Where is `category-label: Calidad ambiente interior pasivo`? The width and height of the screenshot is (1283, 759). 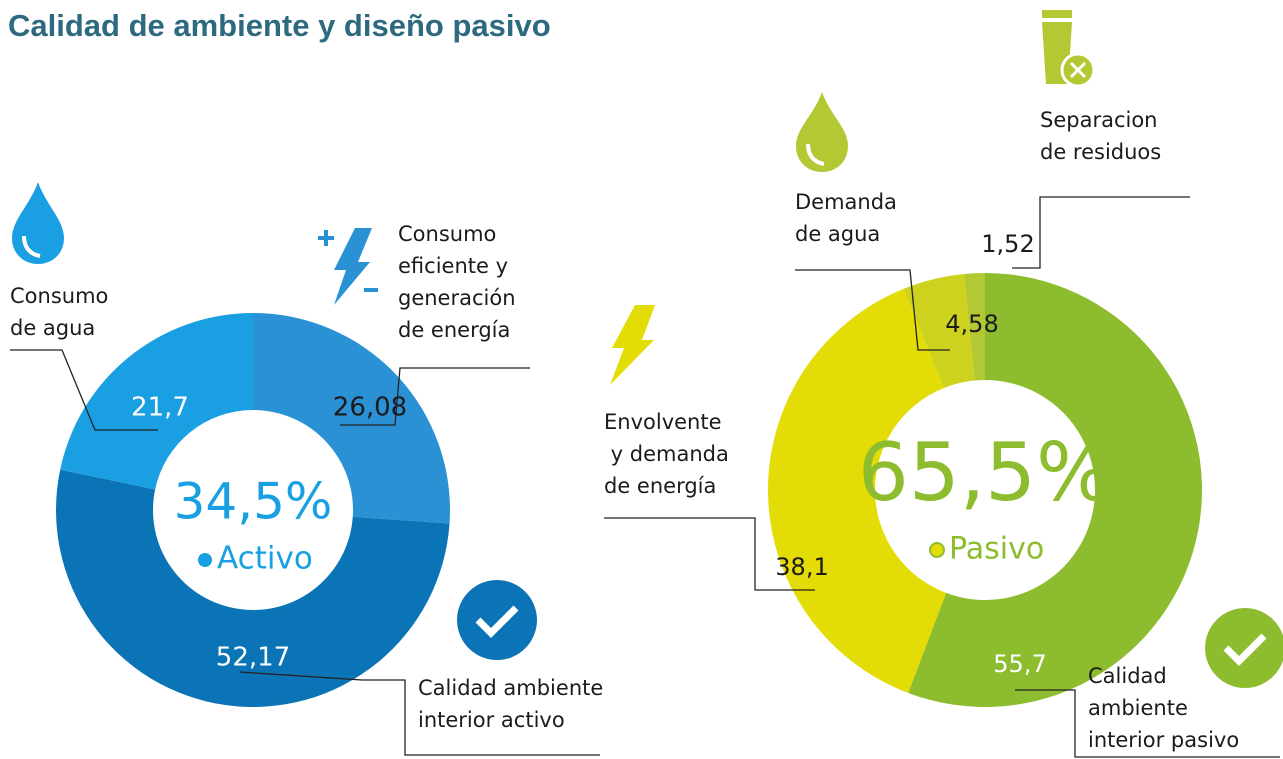 category-label: Calidad ambiente interior pasivo is located at coordinates (1164, 708).